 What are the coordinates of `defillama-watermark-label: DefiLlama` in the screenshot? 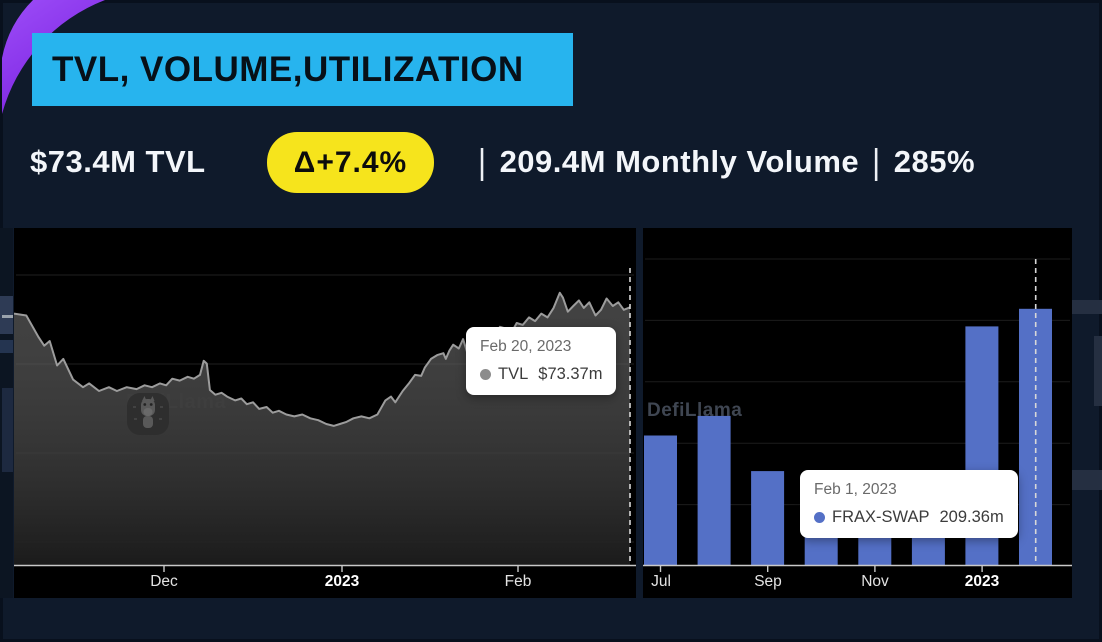 It's located at (695, 410).